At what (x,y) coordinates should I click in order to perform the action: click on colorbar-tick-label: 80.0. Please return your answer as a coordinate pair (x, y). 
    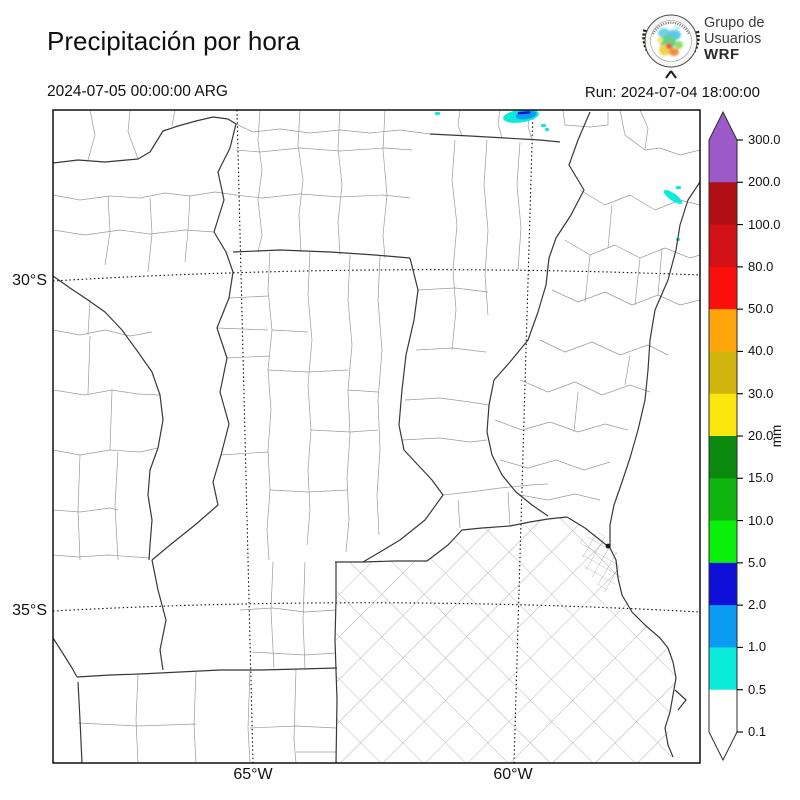
    Looking at the image, I should click on (761, 266).